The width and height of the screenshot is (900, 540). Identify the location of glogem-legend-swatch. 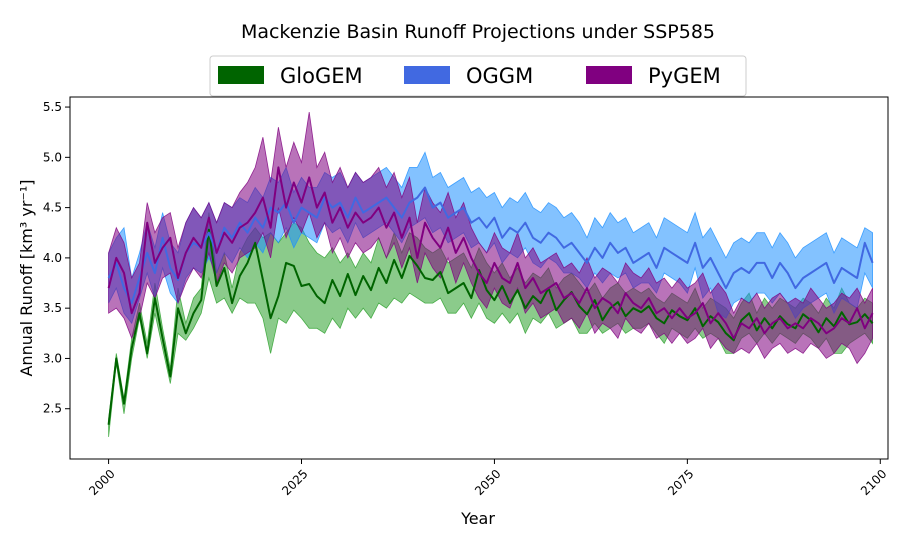
(241, 75).